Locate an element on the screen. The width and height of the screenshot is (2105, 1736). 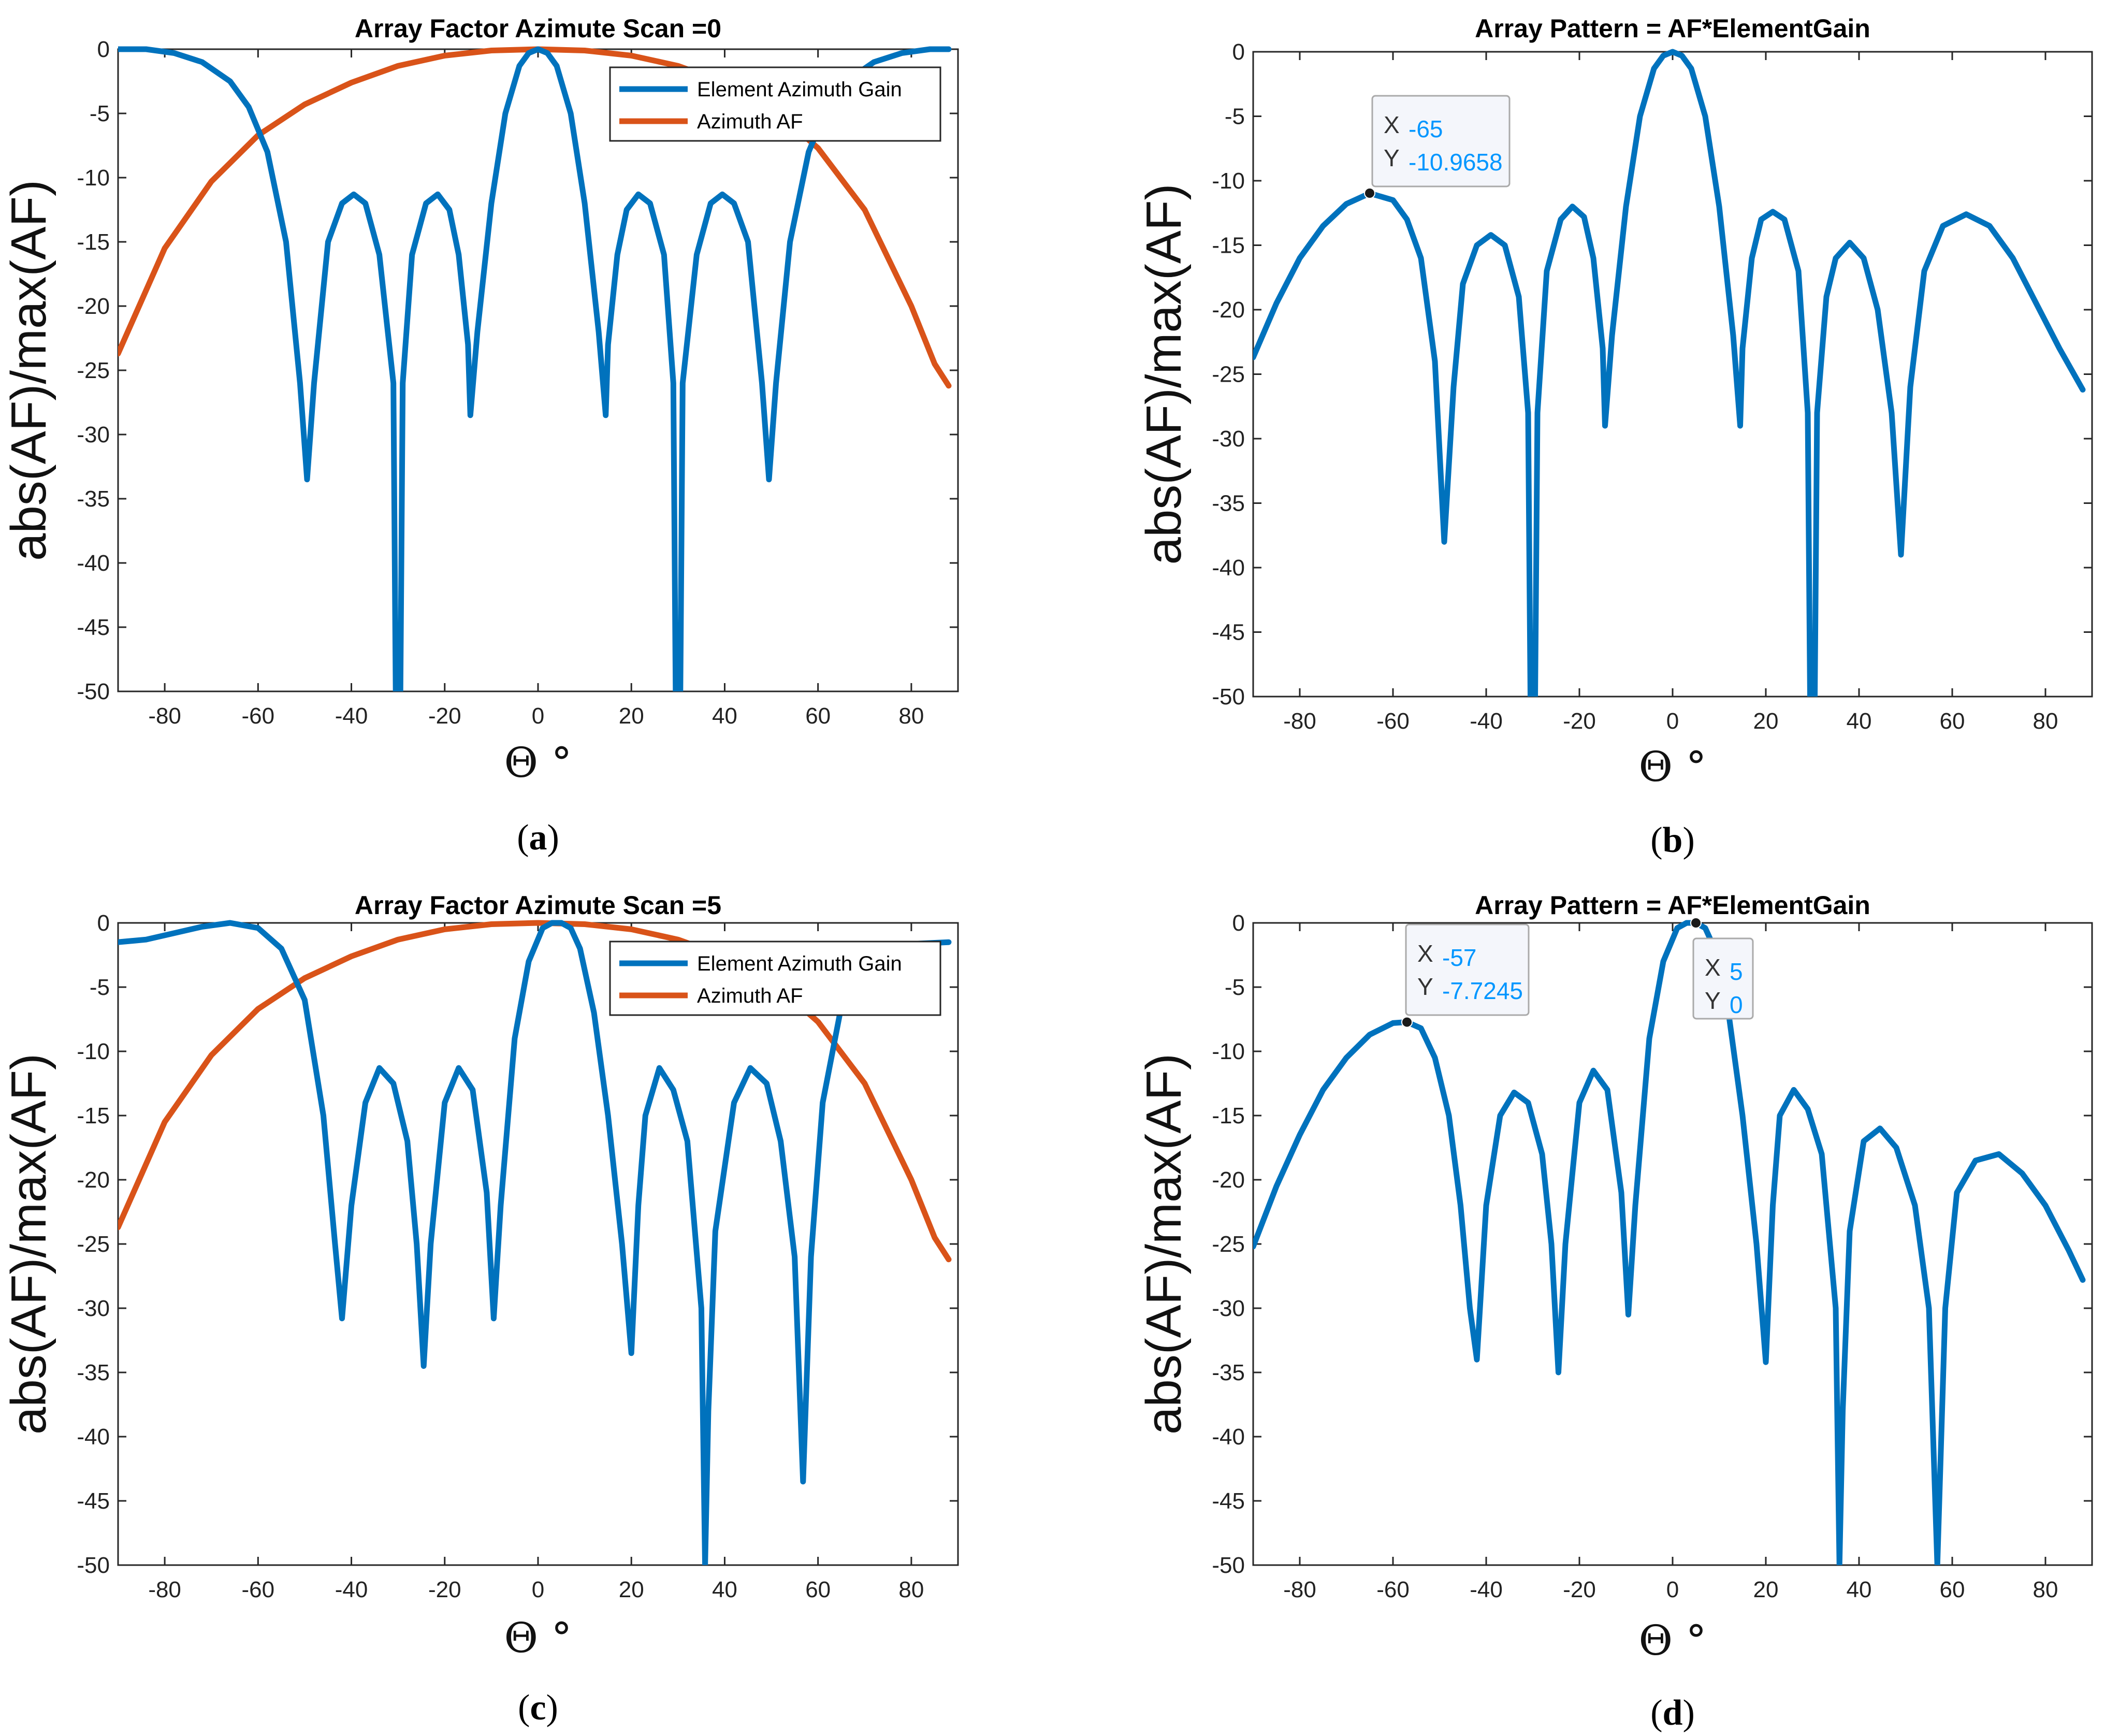
datatip-y-value: 0 is located at coordinates (1736, 1004).